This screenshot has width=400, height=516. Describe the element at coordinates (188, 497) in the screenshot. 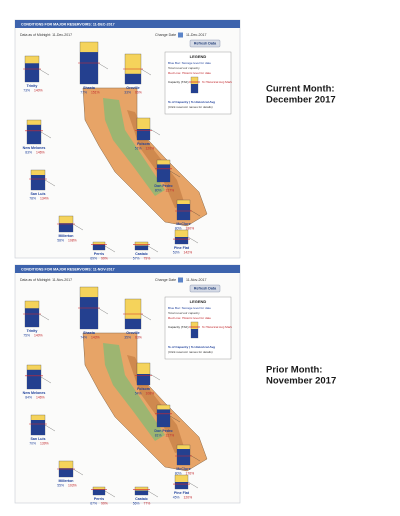

I see `reservoir-pct-avg: 120%` at that location.